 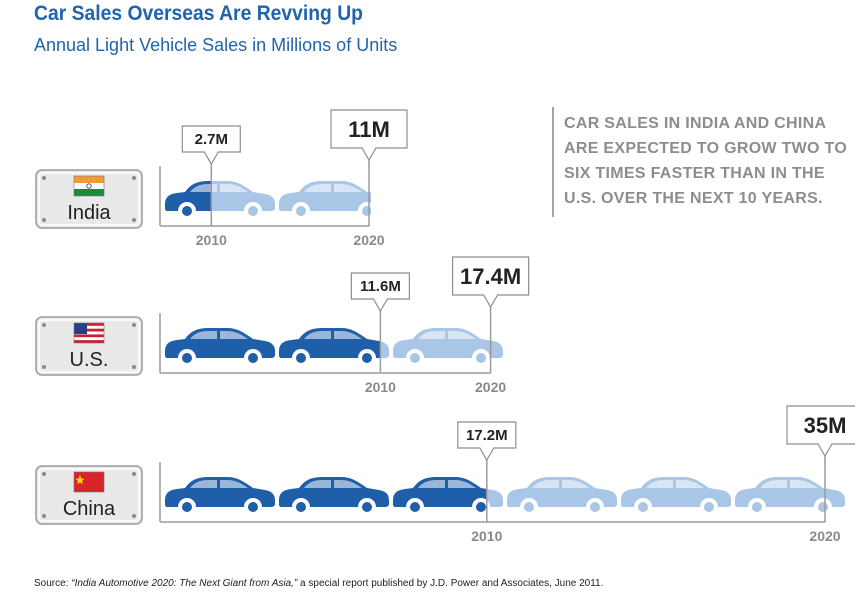 I want to click on value-callout-2020: 17.4M, so click(x=491, y=282).